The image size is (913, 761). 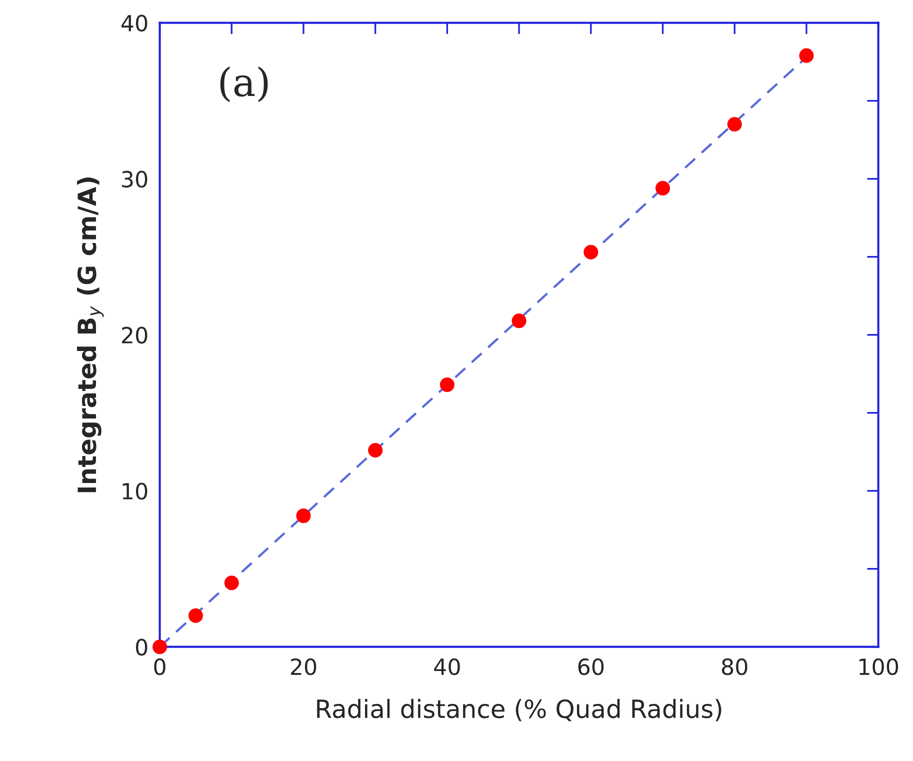 What do you see at coordinates (591, 667) in the screenshot?
I see `x-tick-label: 60` at bounding box center [591, 667].